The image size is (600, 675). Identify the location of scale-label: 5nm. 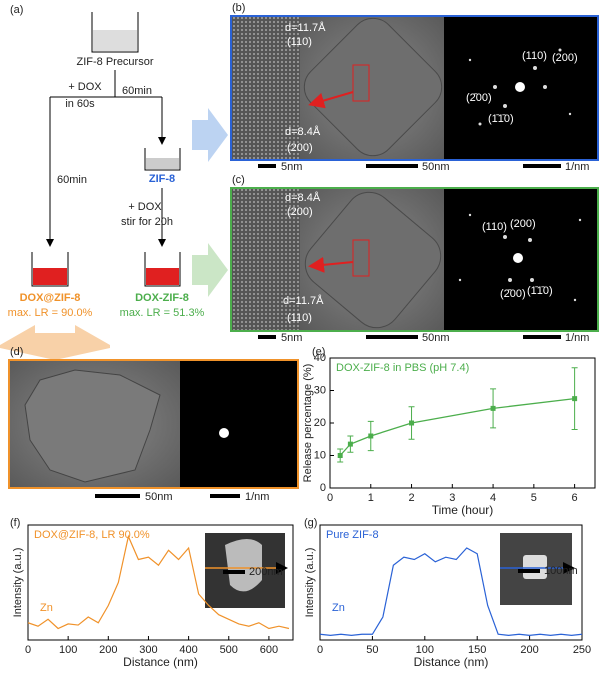
(291, 338).